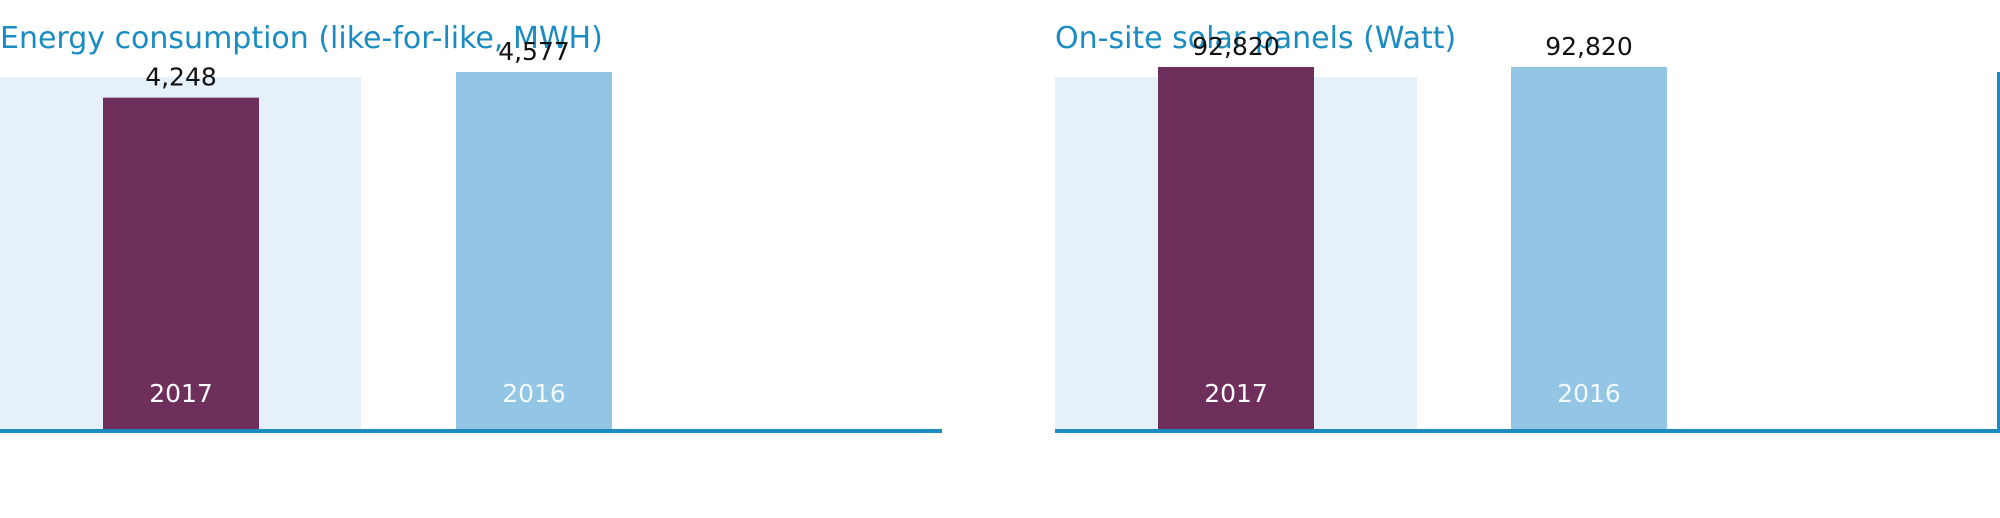 This screenshot has height=518, width=2000. Describe the element at coordinates (1998, 252) in the screenshot. I see `right-axis-line` at that location.